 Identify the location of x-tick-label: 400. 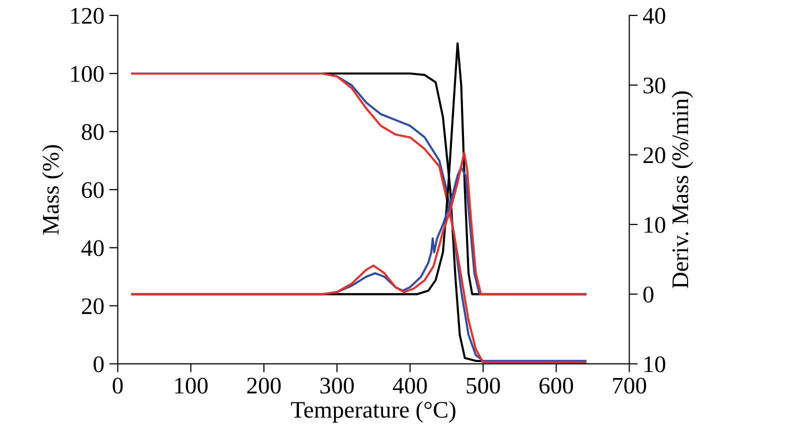
(409, 386).